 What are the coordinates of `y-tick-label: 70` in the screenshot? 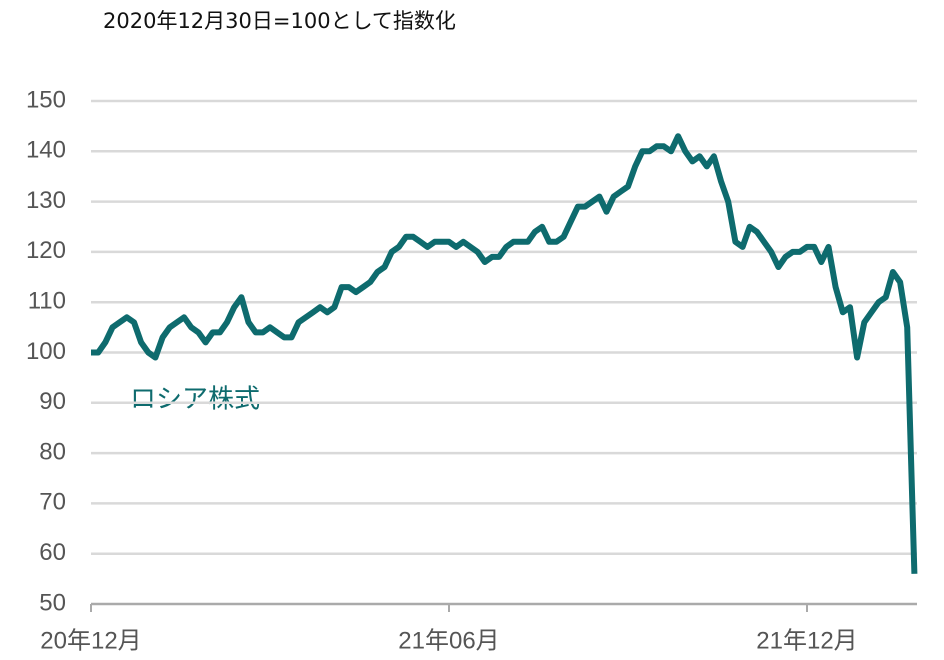 It's located at (52, 502).